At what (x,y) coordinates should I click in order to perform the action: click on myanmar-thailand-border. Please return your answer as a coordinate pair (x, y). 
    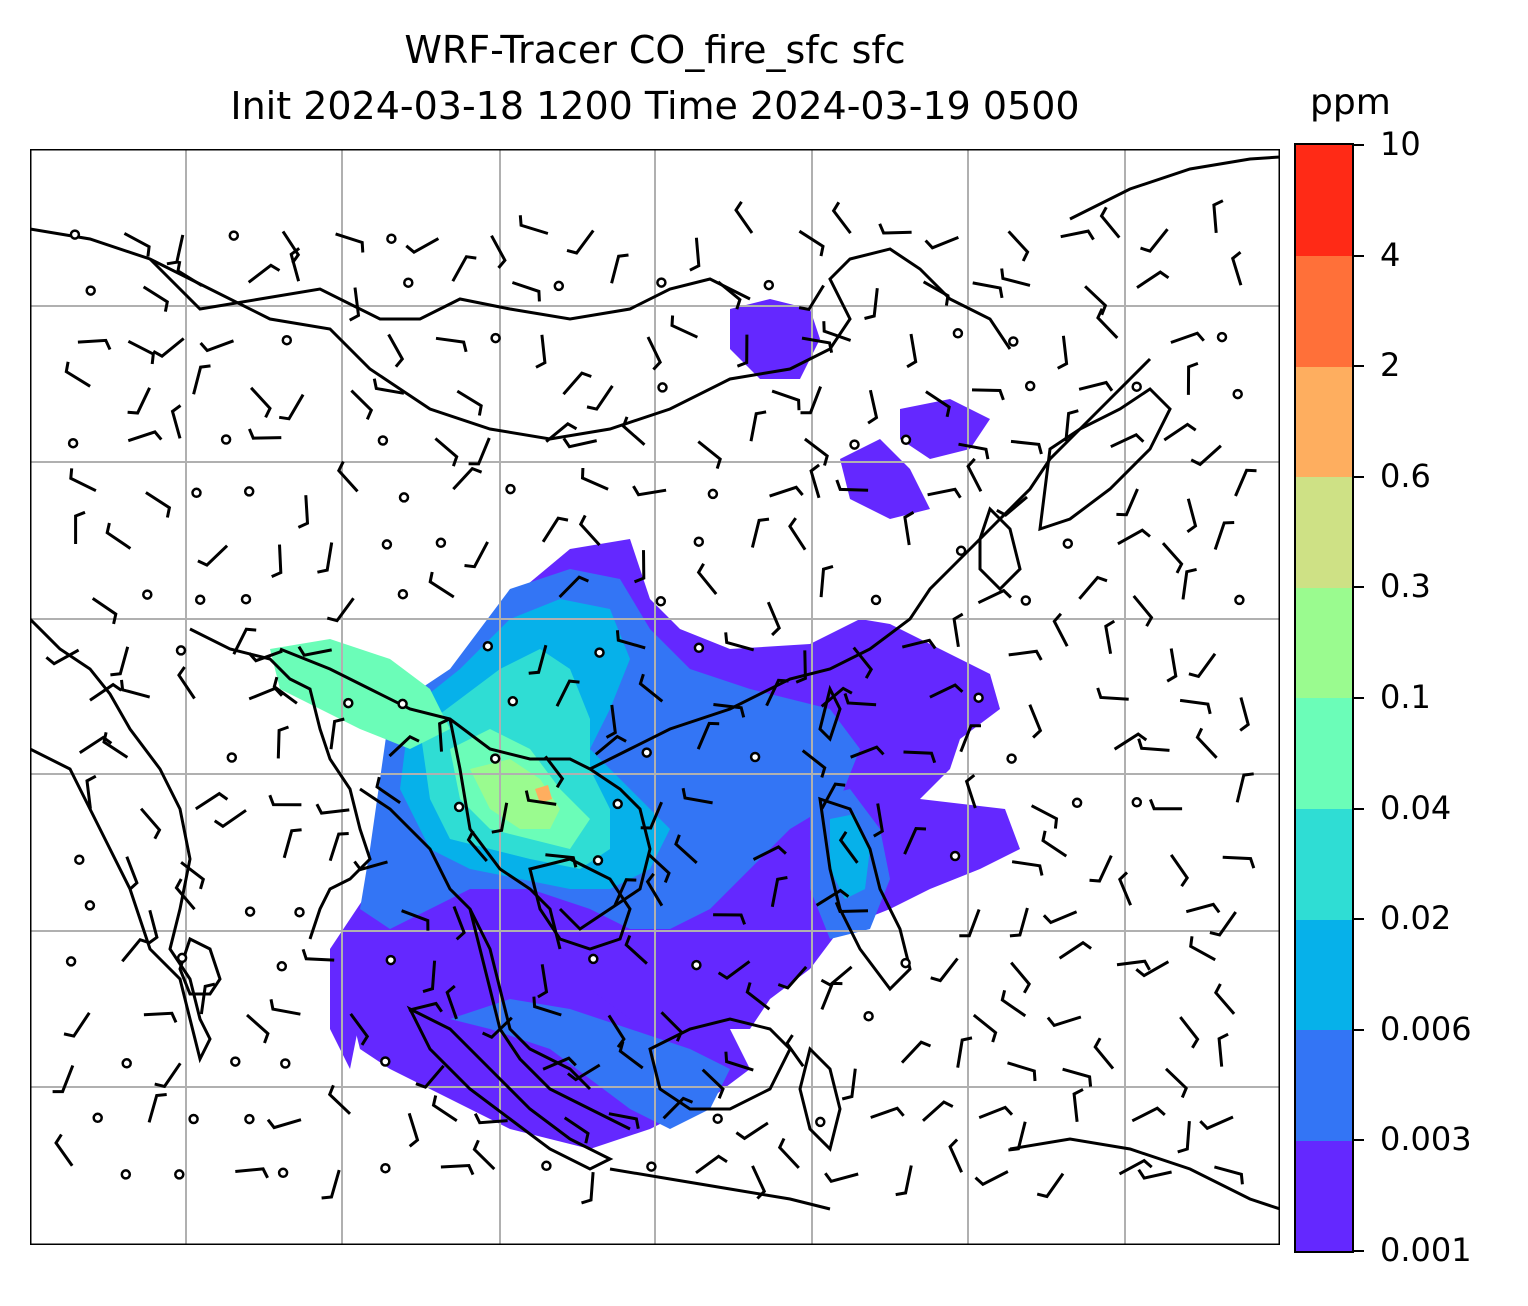
    Looking at the image, I should click on (505, 834).